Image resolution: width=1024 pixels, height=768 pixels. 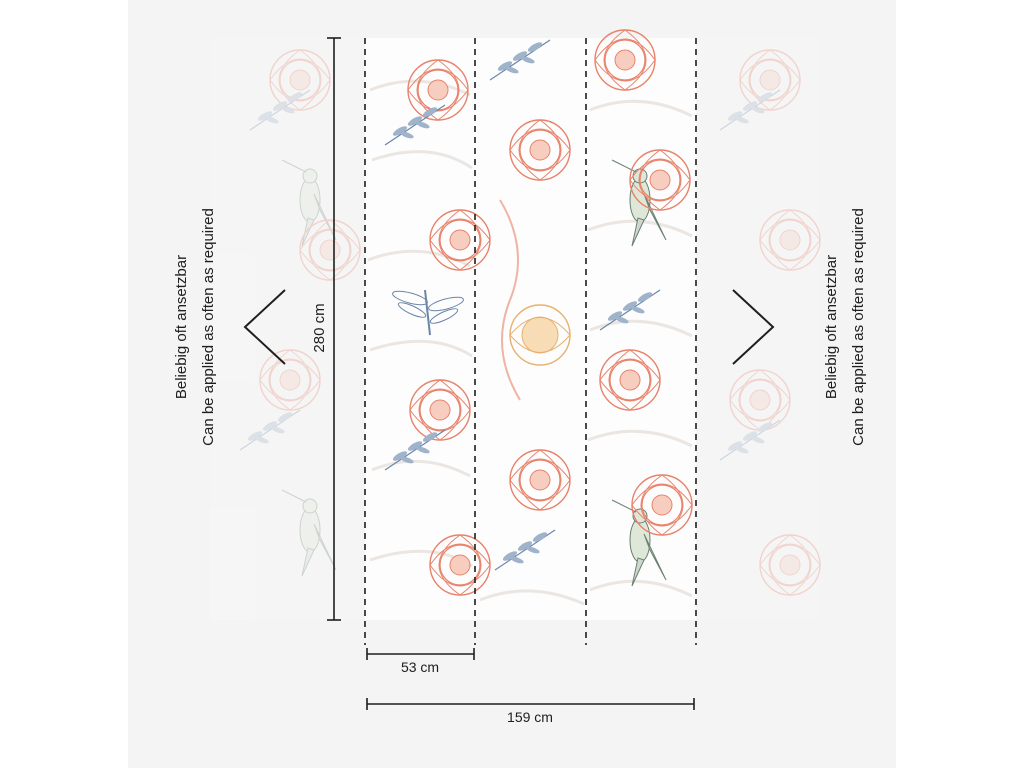 What do you see at coordinates (420, 667) in the screenshot?
I see `panel-width-label: 53 cm` at bounding box center [420, 667].